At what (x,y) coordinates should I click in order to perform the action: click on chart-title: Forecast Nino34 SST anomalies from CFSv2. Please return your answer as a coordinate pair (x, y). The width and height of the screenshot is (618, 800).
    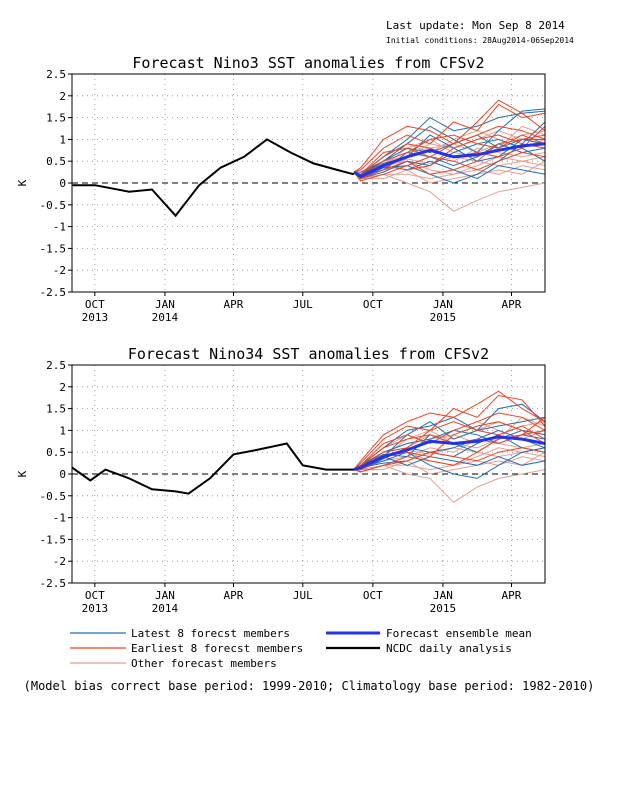
    Looking at the image, I should click on (308, 354).